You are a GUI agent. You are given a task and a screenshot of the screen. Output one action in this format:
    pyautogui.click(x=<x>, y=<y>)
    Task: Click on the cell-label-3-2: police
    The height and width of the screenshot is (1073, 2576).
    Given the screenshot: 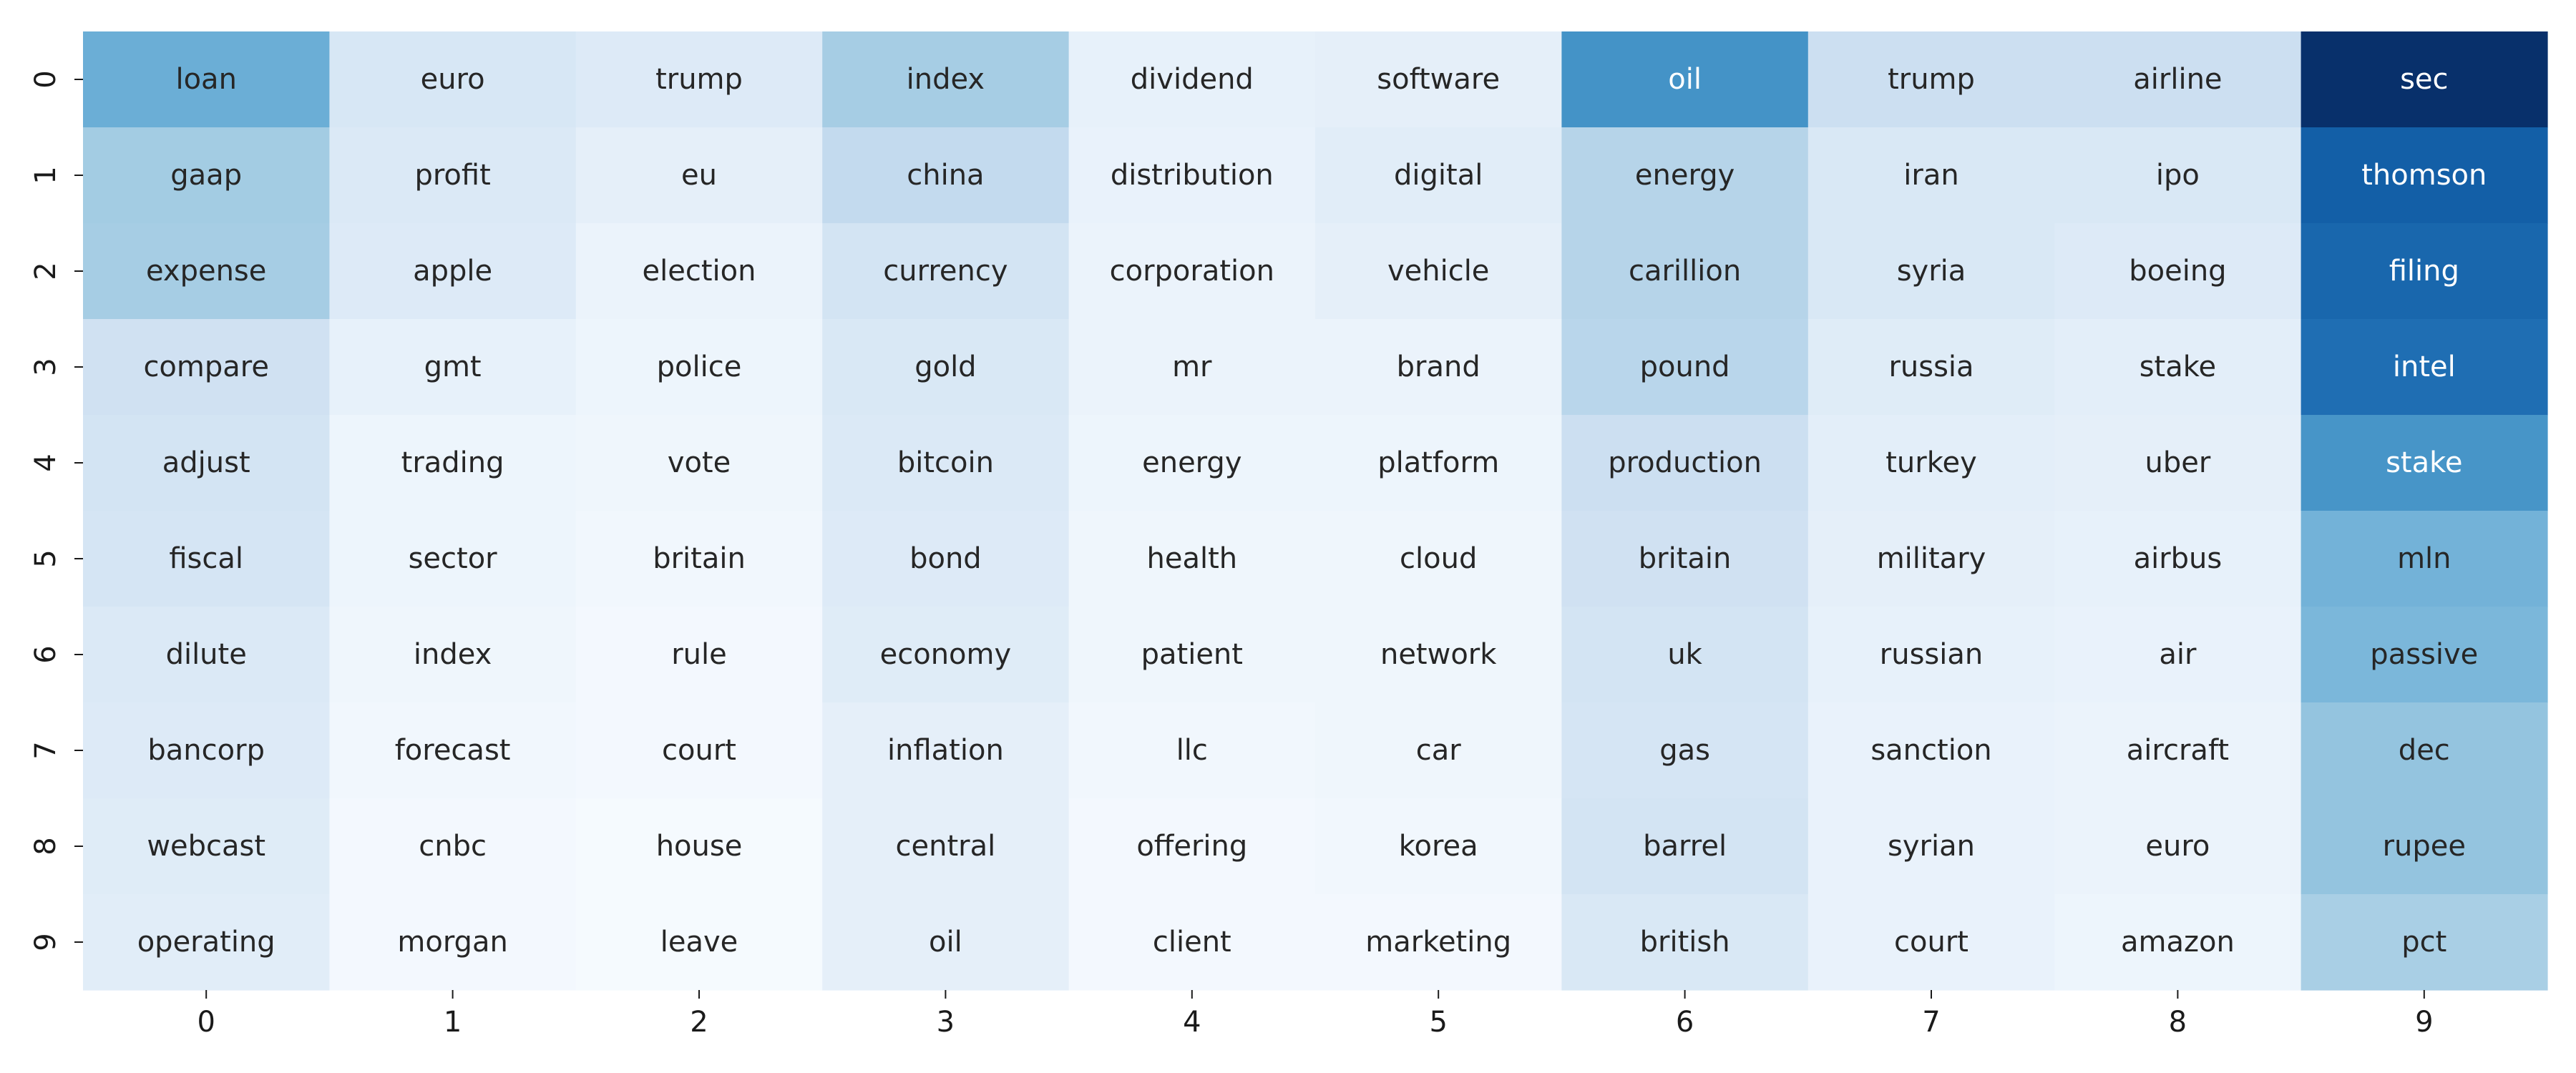 What is the action you would take?
    pyautogui.click(x=699, y=367)
    